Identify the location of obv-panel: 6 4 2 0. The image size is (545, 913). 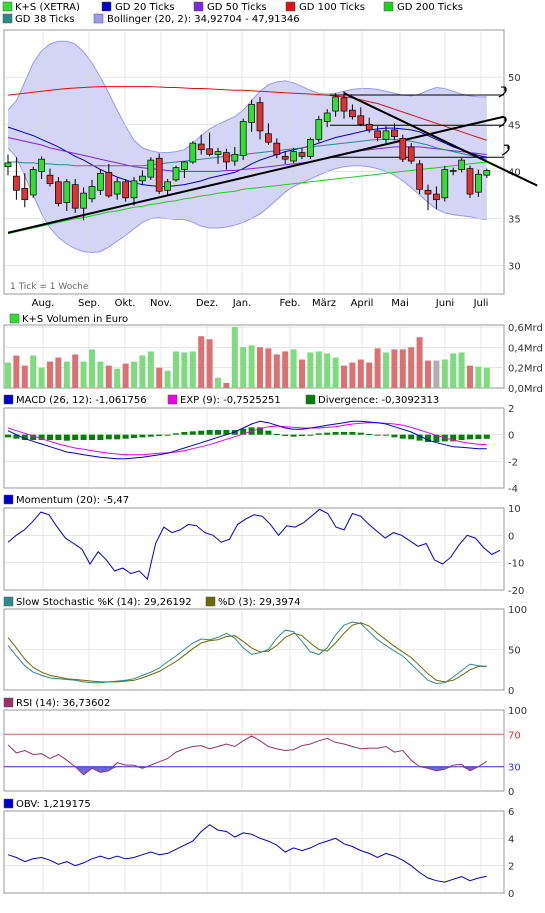
(259, 853).